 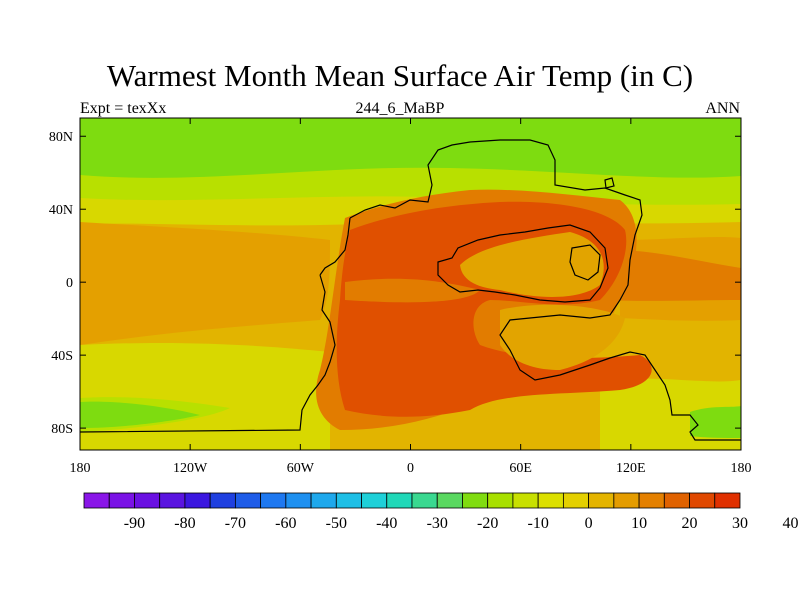 What do you see at coordinates (205, 283) in the screenshot?
I see `tropical-ocean-band` at bounding box center [205, 283].